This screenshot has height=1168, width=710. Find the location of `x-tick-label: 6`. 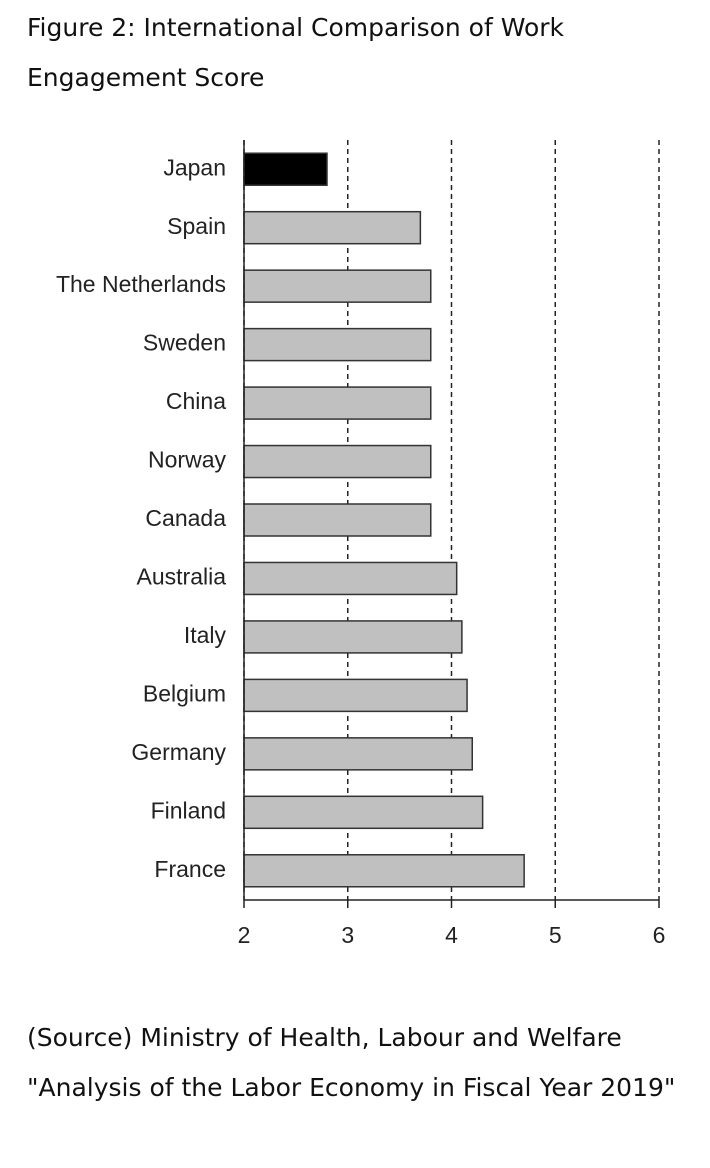

x-tick-label: 6 is located at coordinates (659, 935).